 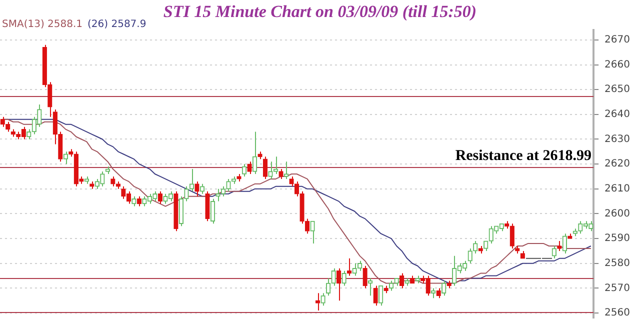 What do you see at coordinates (523, 156) in the screenshot?
I see `ref-line-label: Resistance at 2618.99` at bounding box center [523, 156].